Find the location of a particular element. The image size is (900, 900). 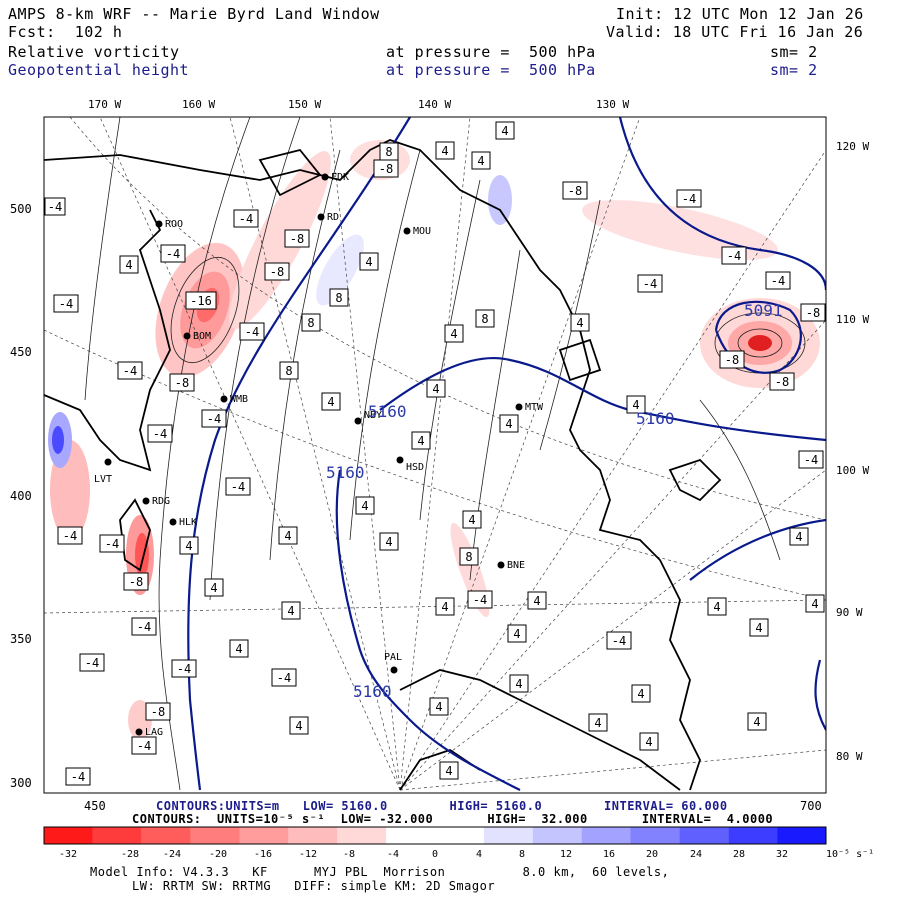

station-hlk: HLK is located at coordinates (183, 522).